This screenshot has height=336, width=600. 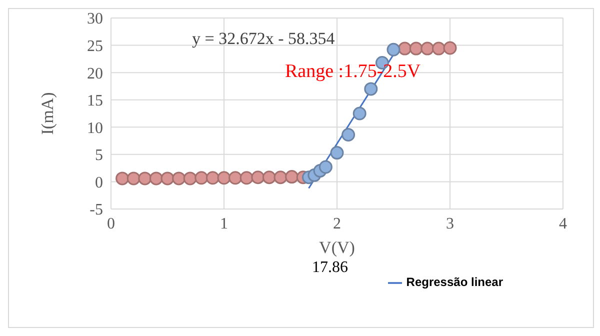 What do you see at coordinates (96, 210) in the screenshot?
I see `y-tick-label: -5` at bounding box center [96, 210].